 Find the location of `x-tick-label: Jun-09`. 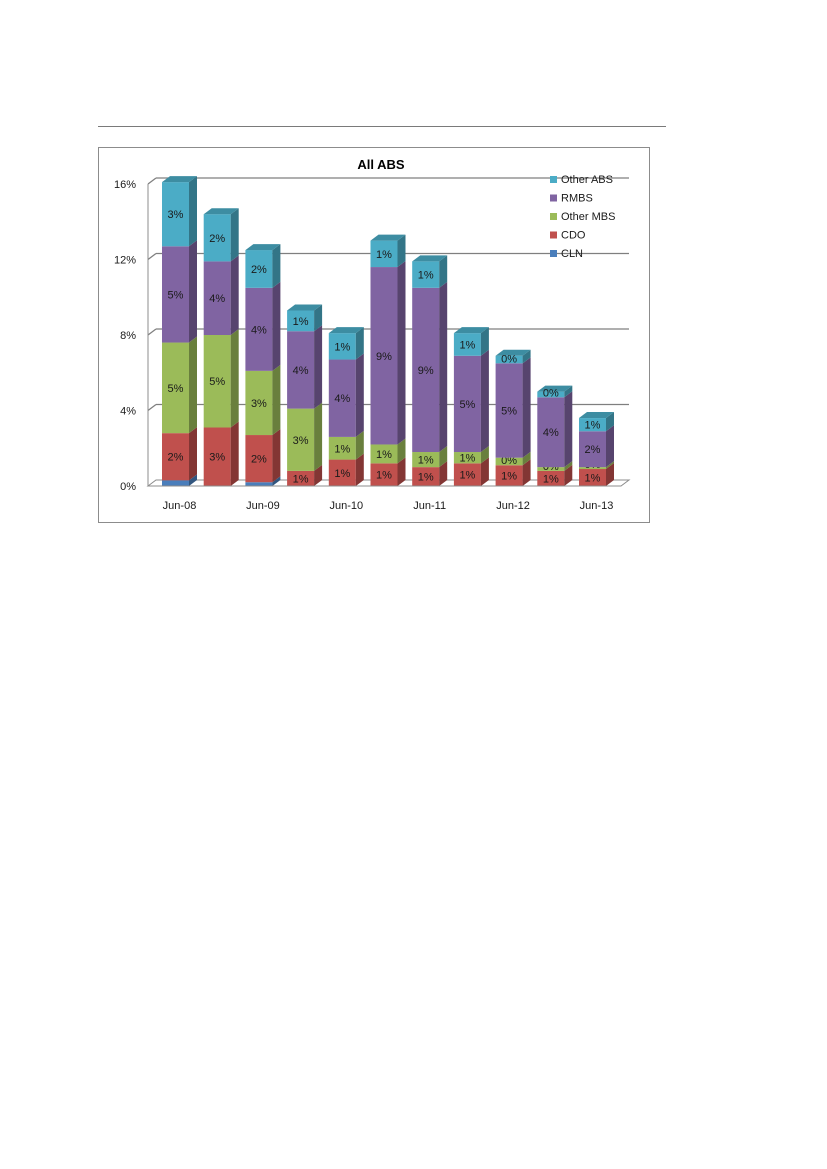

x-tick-label: Jun-09 is located at coordinates (263, 506).